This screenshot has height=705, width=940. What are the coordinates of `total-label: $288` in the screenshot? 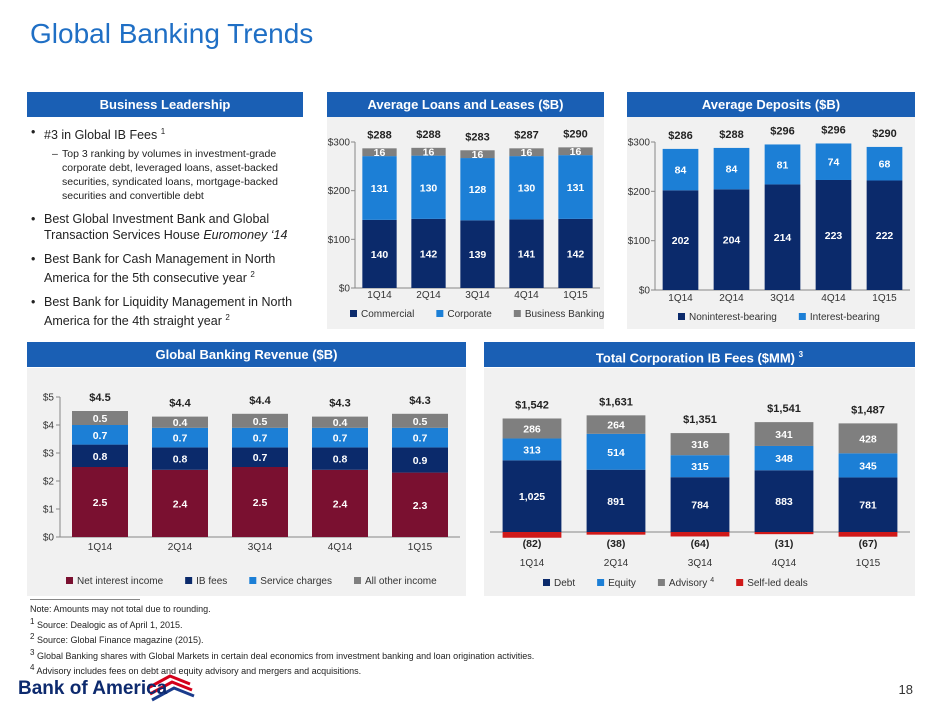 It's located at (428, 135).